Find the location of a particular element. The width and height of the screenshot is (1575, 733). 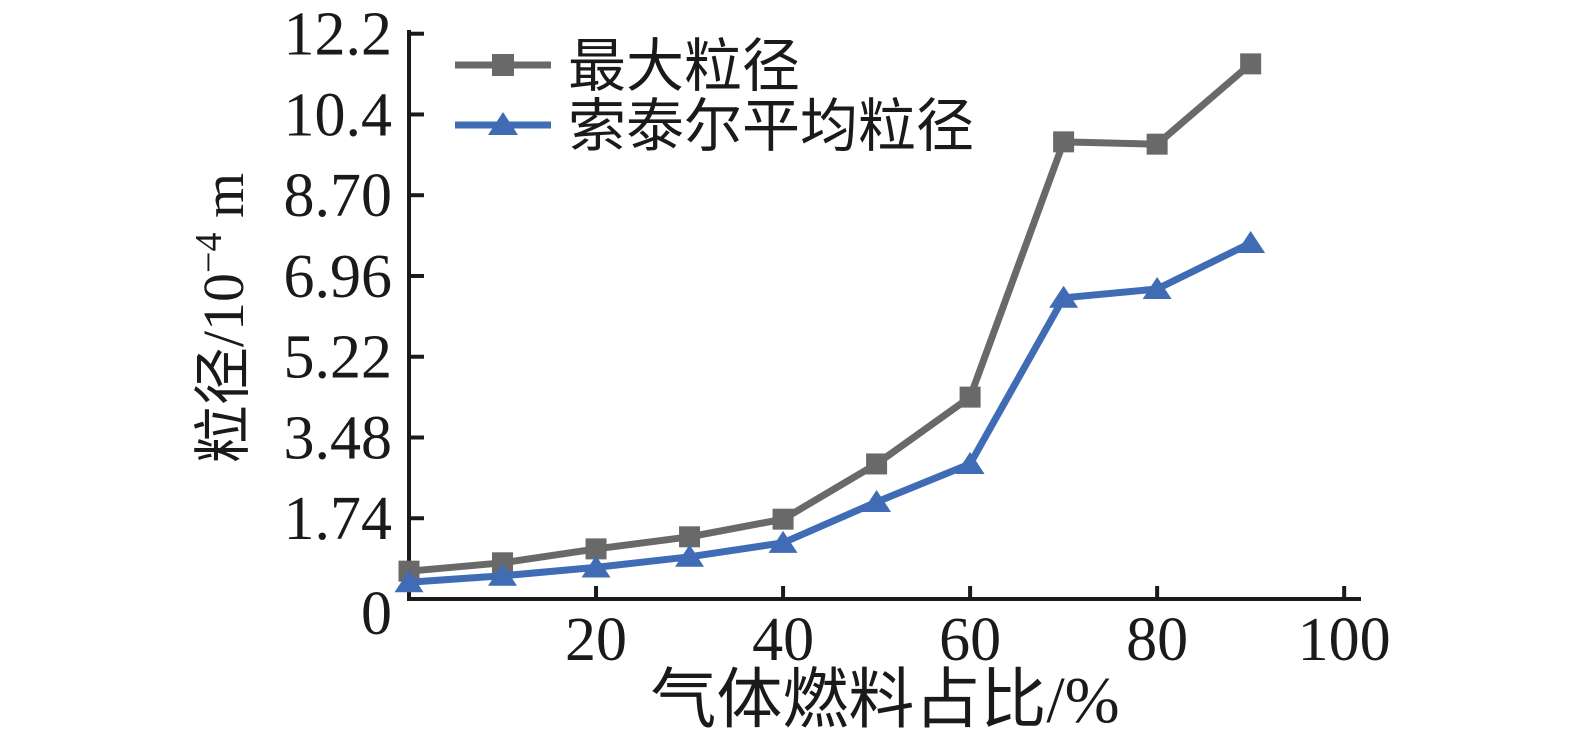

legend: 最大粒径 索泰尔平均粒径 is located at coordinates (714, 96).